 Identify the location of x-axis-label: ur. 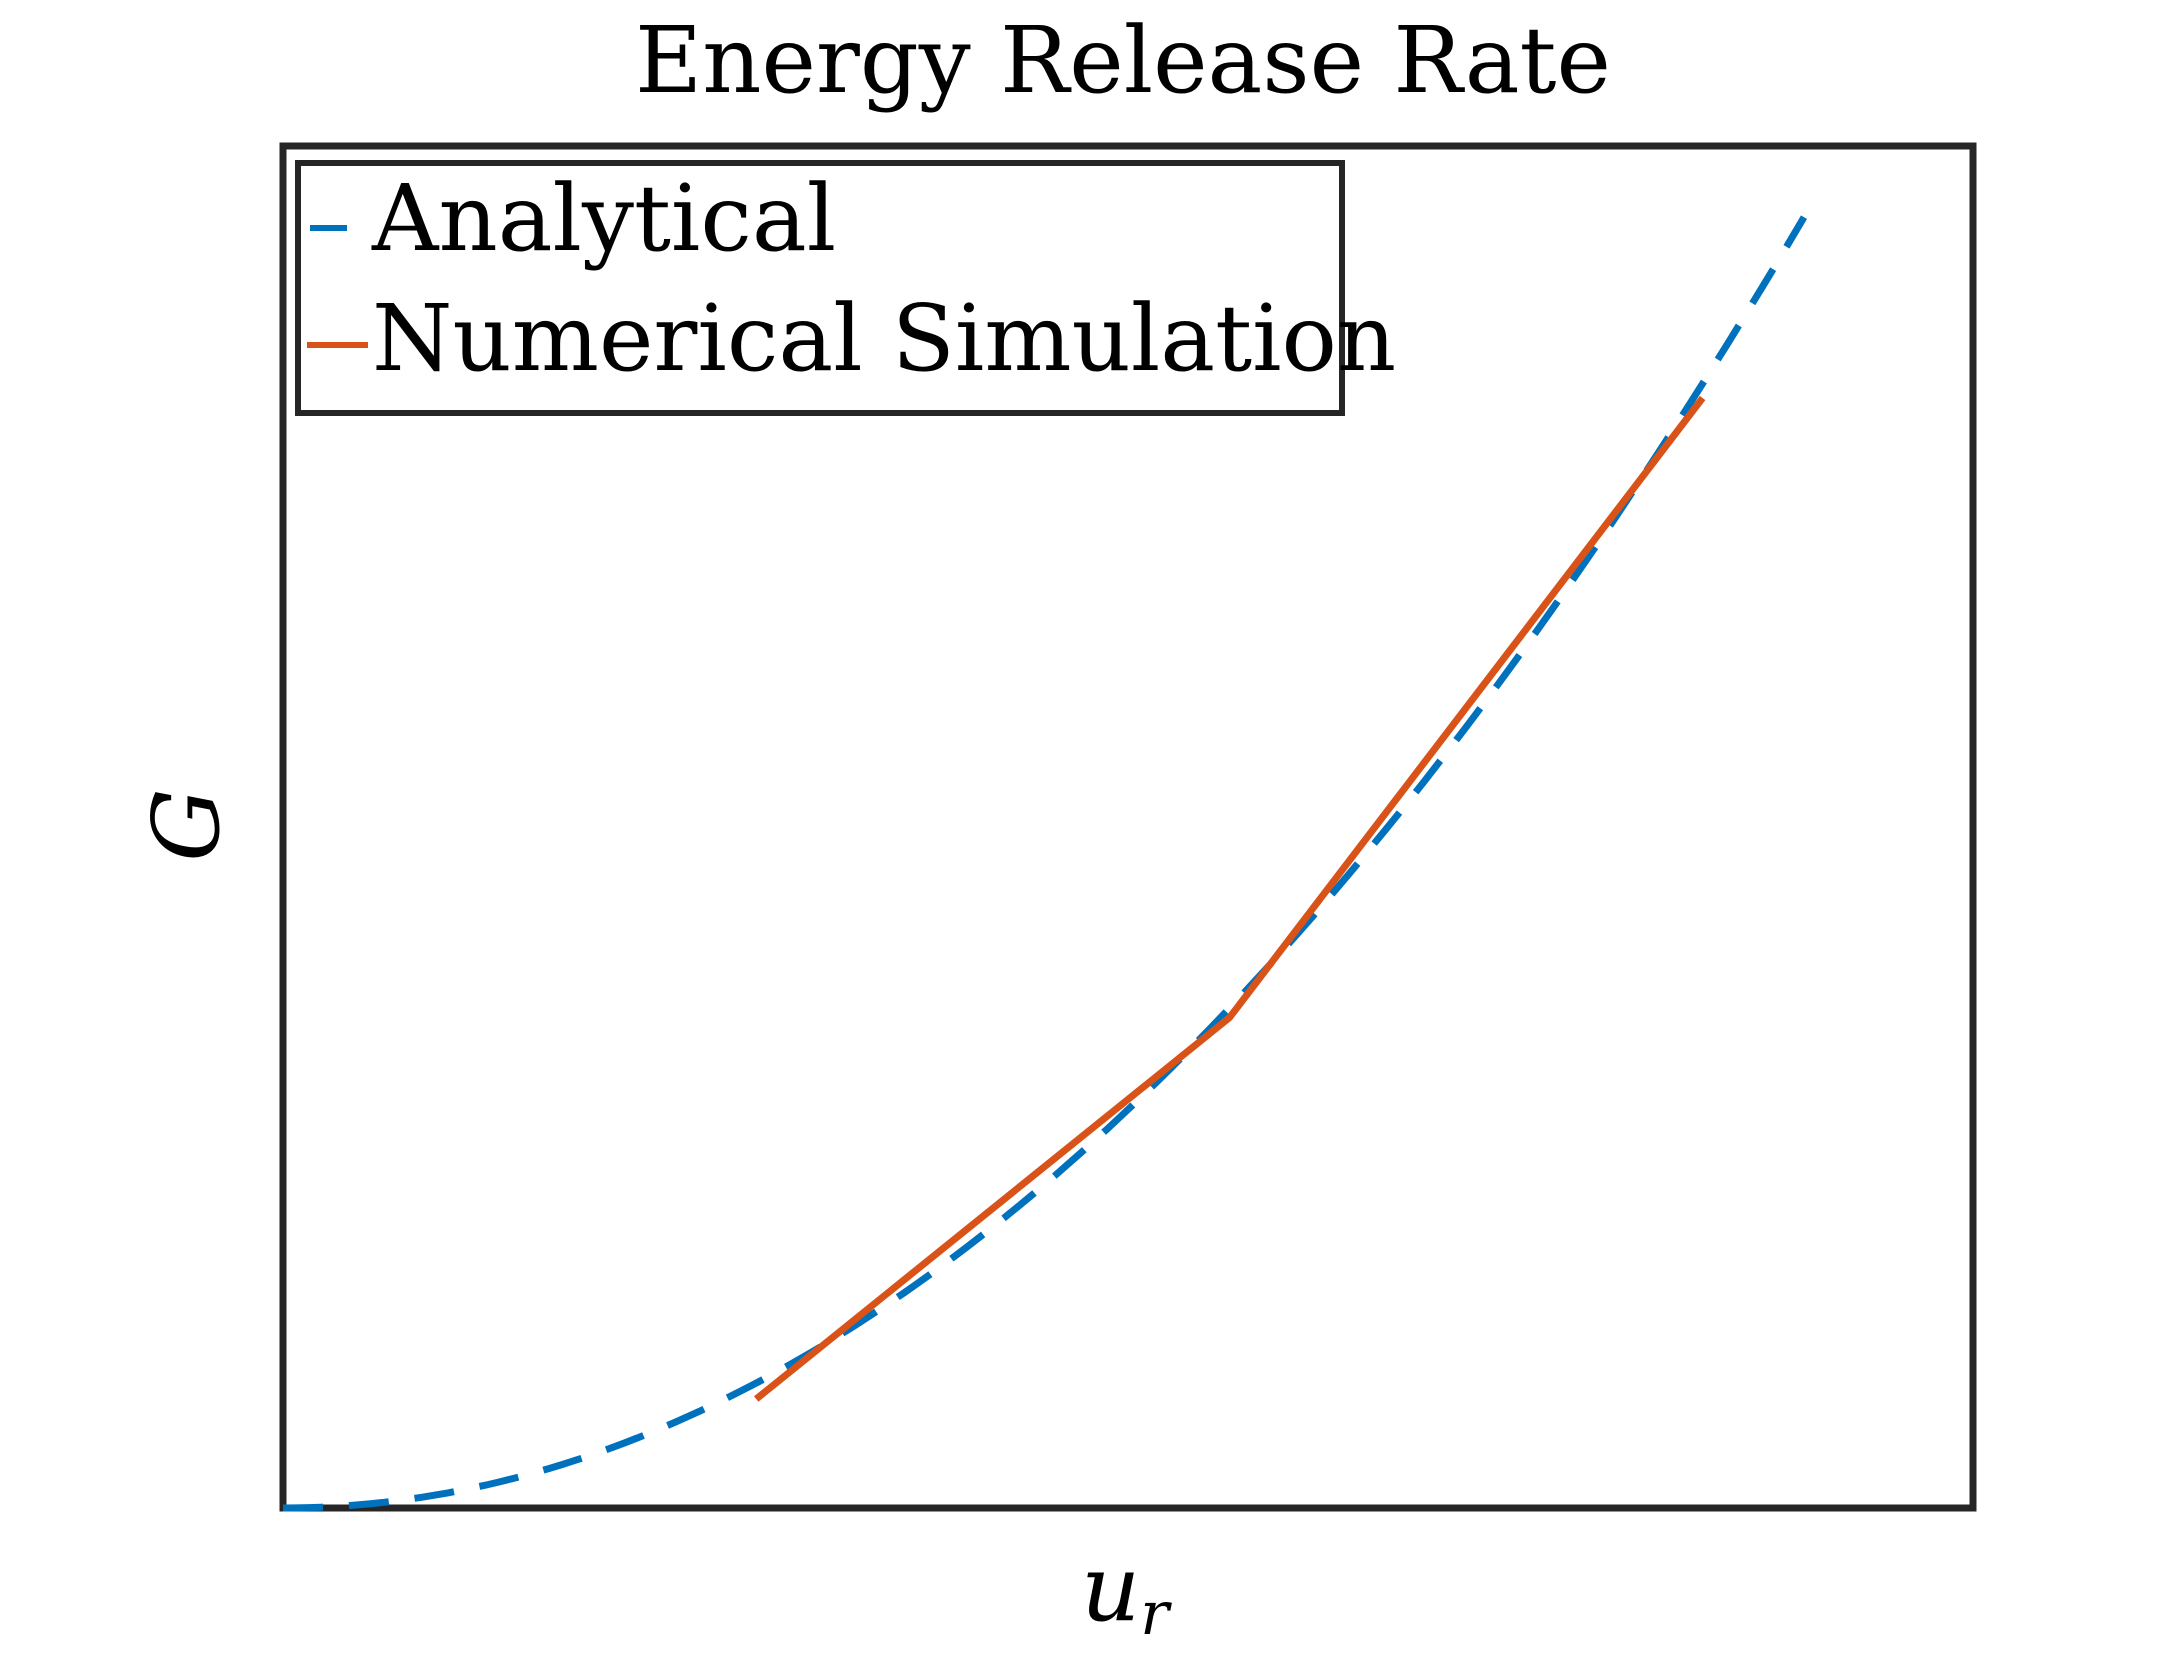
(1126, 1592).